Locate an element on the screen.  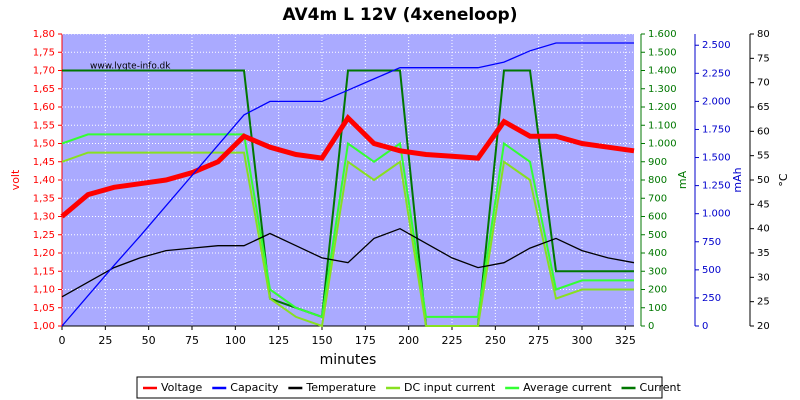
y4-axis-title: °C is located at coordinates (783, 180).